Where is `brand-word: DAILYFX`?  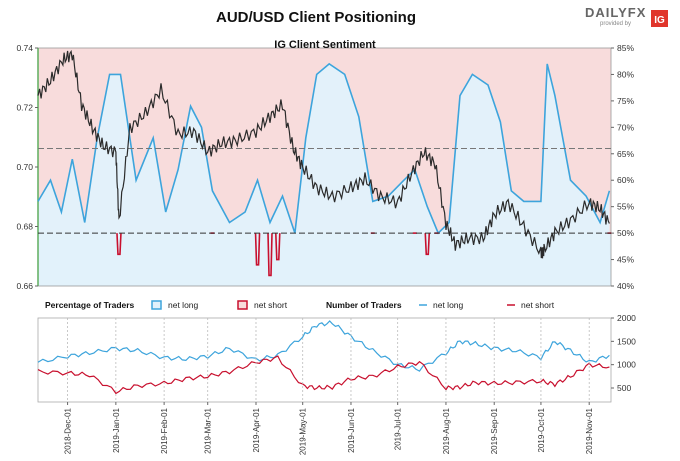
brand-word: DAILYFX is located at coordinates (615, 12).